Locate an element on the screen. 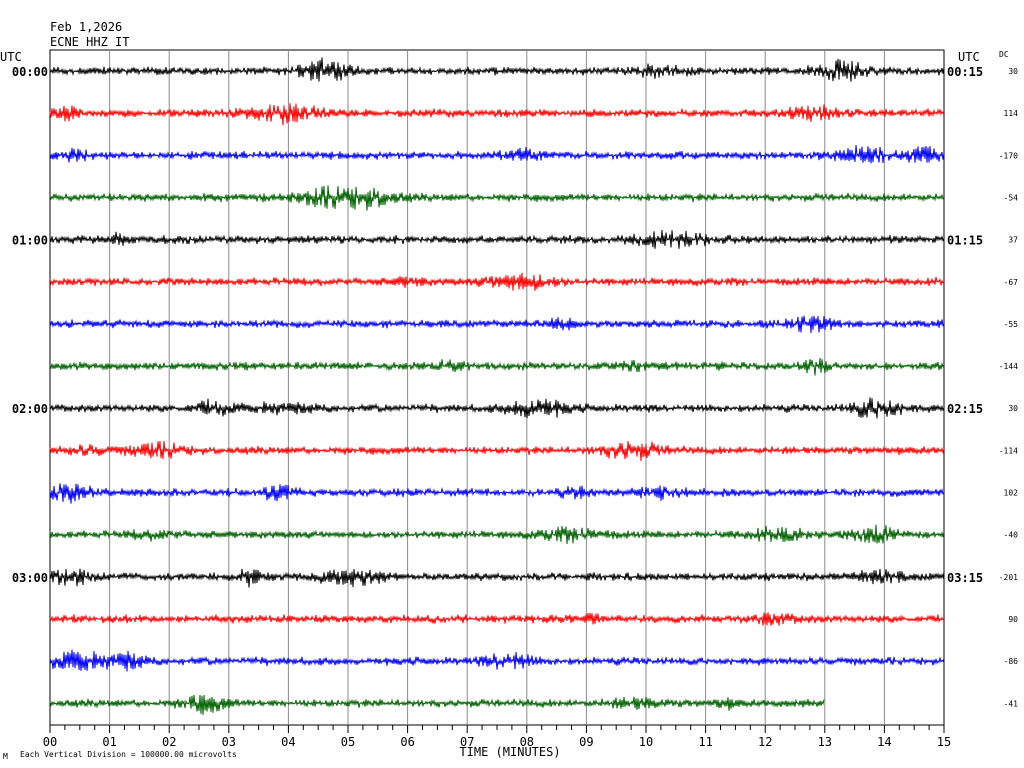 This screenshot has height=768, width=1024. date-label: Feb 1,2026 is located at coordinates (86, 27).